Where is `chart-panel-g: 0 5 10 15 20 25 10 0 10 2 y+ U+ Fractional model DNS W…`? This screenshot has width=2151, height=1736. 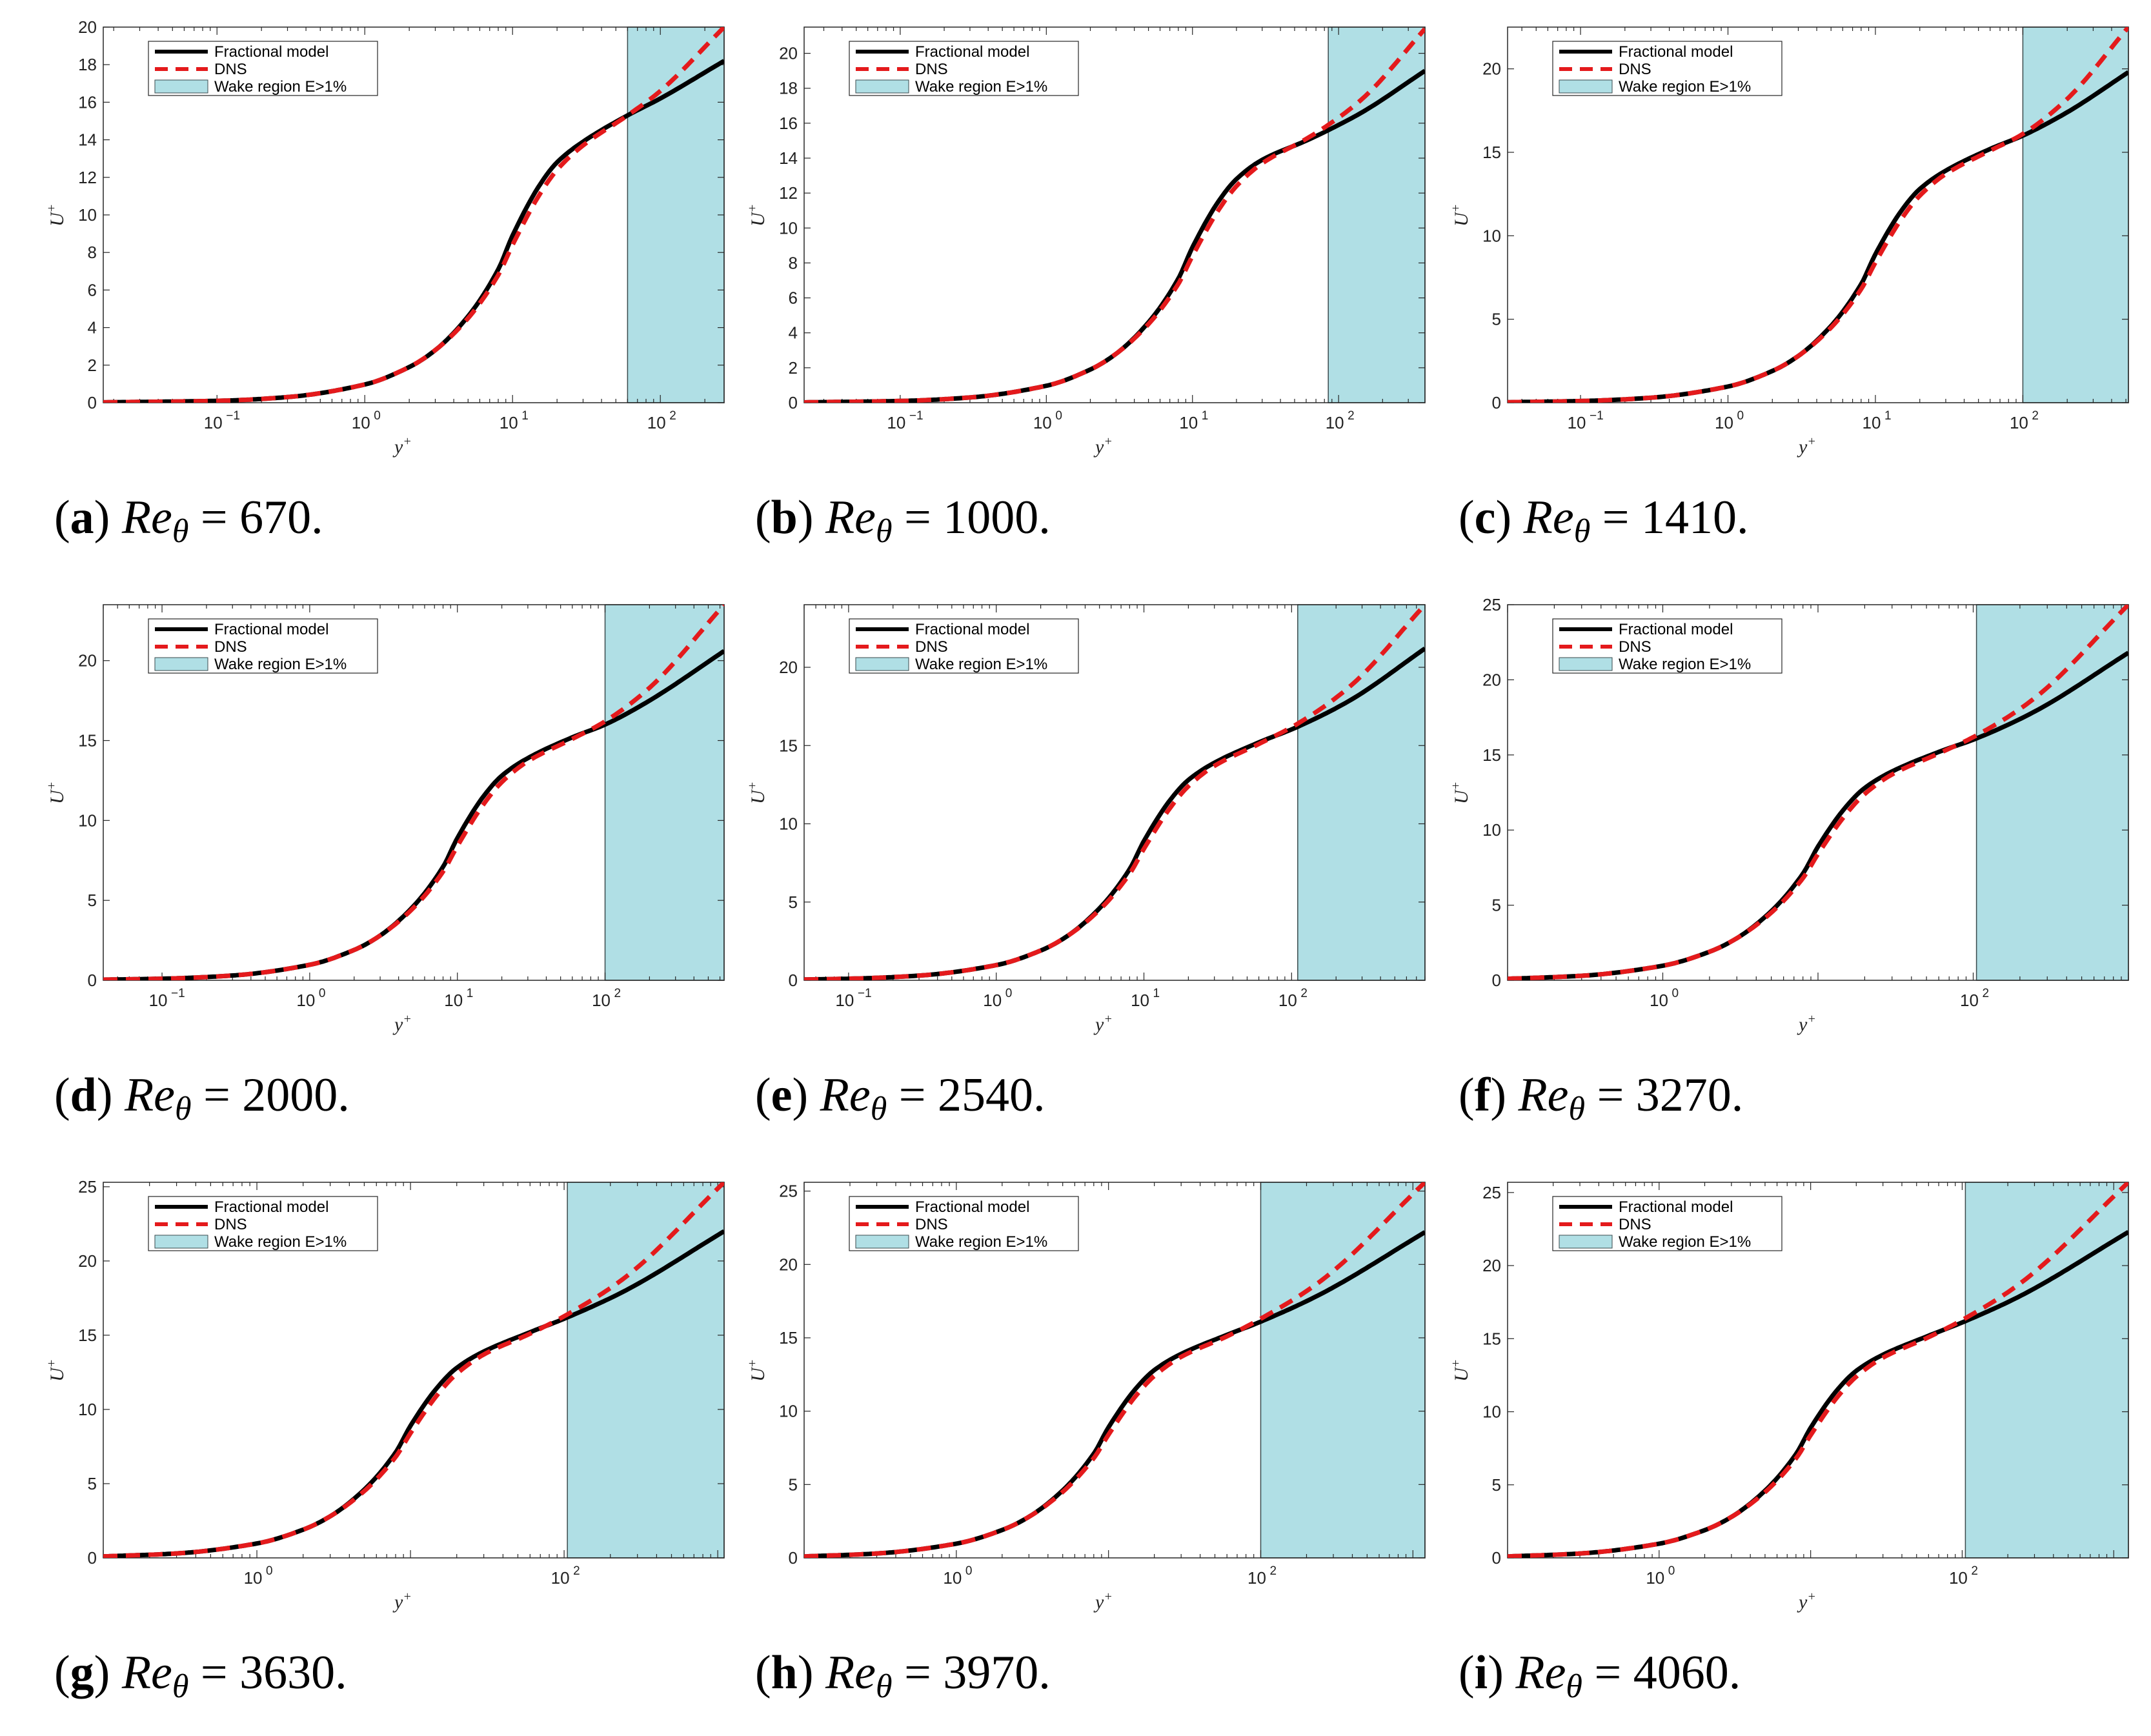
chart-panel-g: 0 5 10 15 20 25 10 0 10 2 y+ U+ Fractional model DNS W… is located at coordinates (385, 1452).